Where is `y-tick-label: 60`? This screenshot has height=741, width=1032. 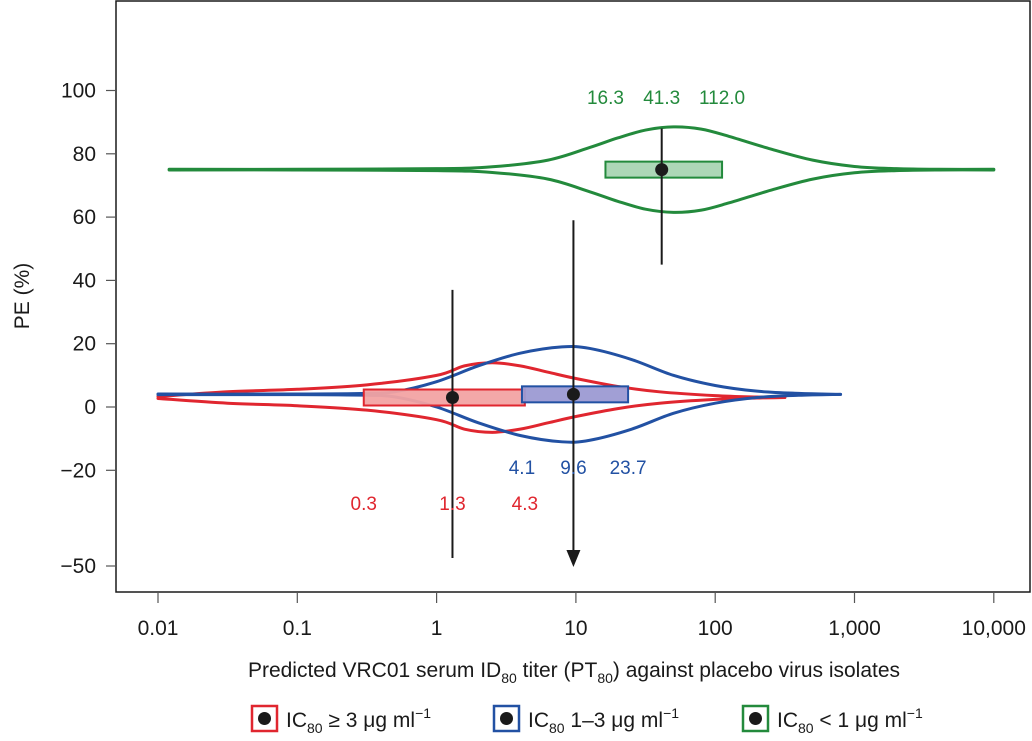 y-tick-label: 60 is located at coordinates (84, 217).